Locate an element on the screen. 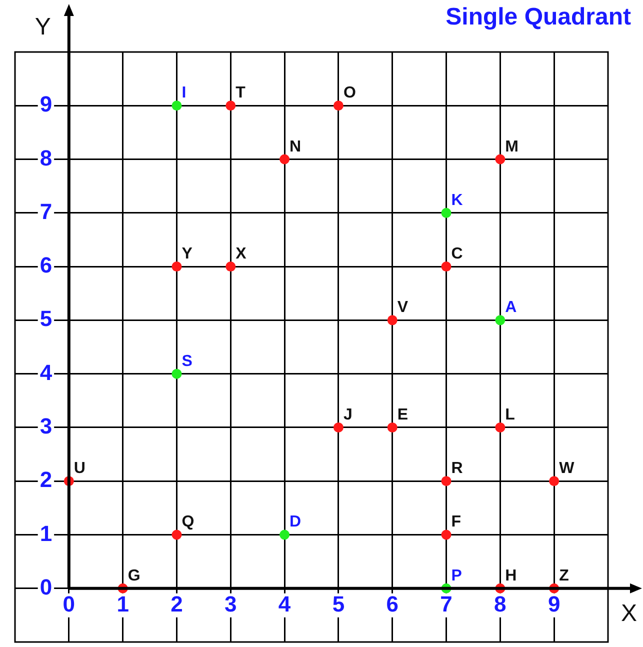 This screenshot has width=643, height=647. x-tick-label: 9 is located at coordinates (554, 603).